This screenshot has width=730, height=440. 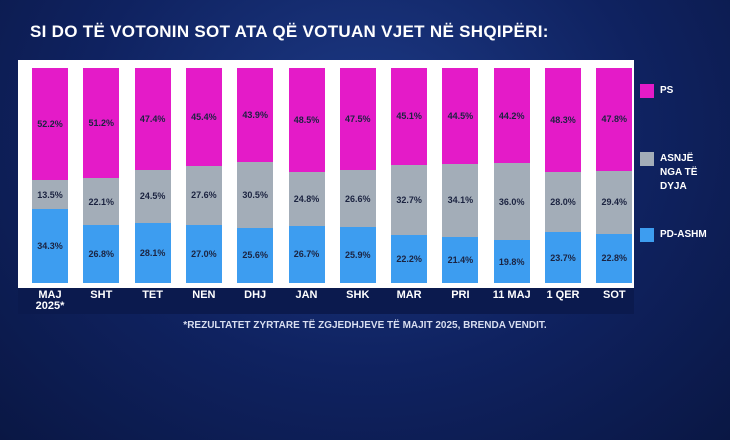 I want to click on value-label: 23.7%, so click(x=563, y=257).